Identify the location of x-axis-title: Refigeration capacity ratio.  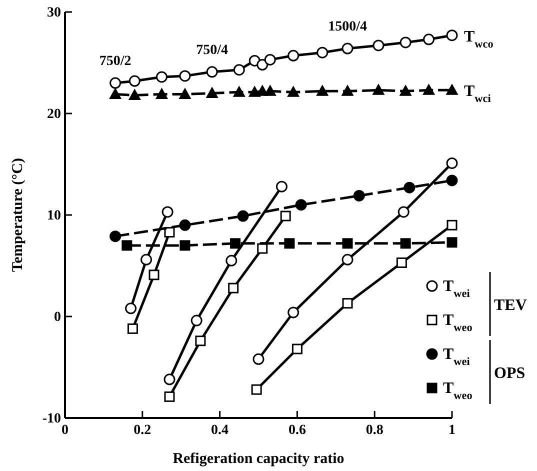
(258, 459).